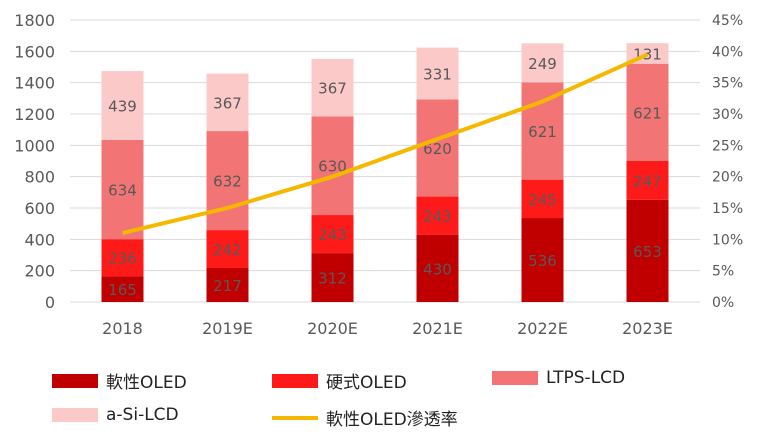  Describe the element at coordinates (542, 328) in the screenshot. I see `x-tick-label: 2022E` at that location.